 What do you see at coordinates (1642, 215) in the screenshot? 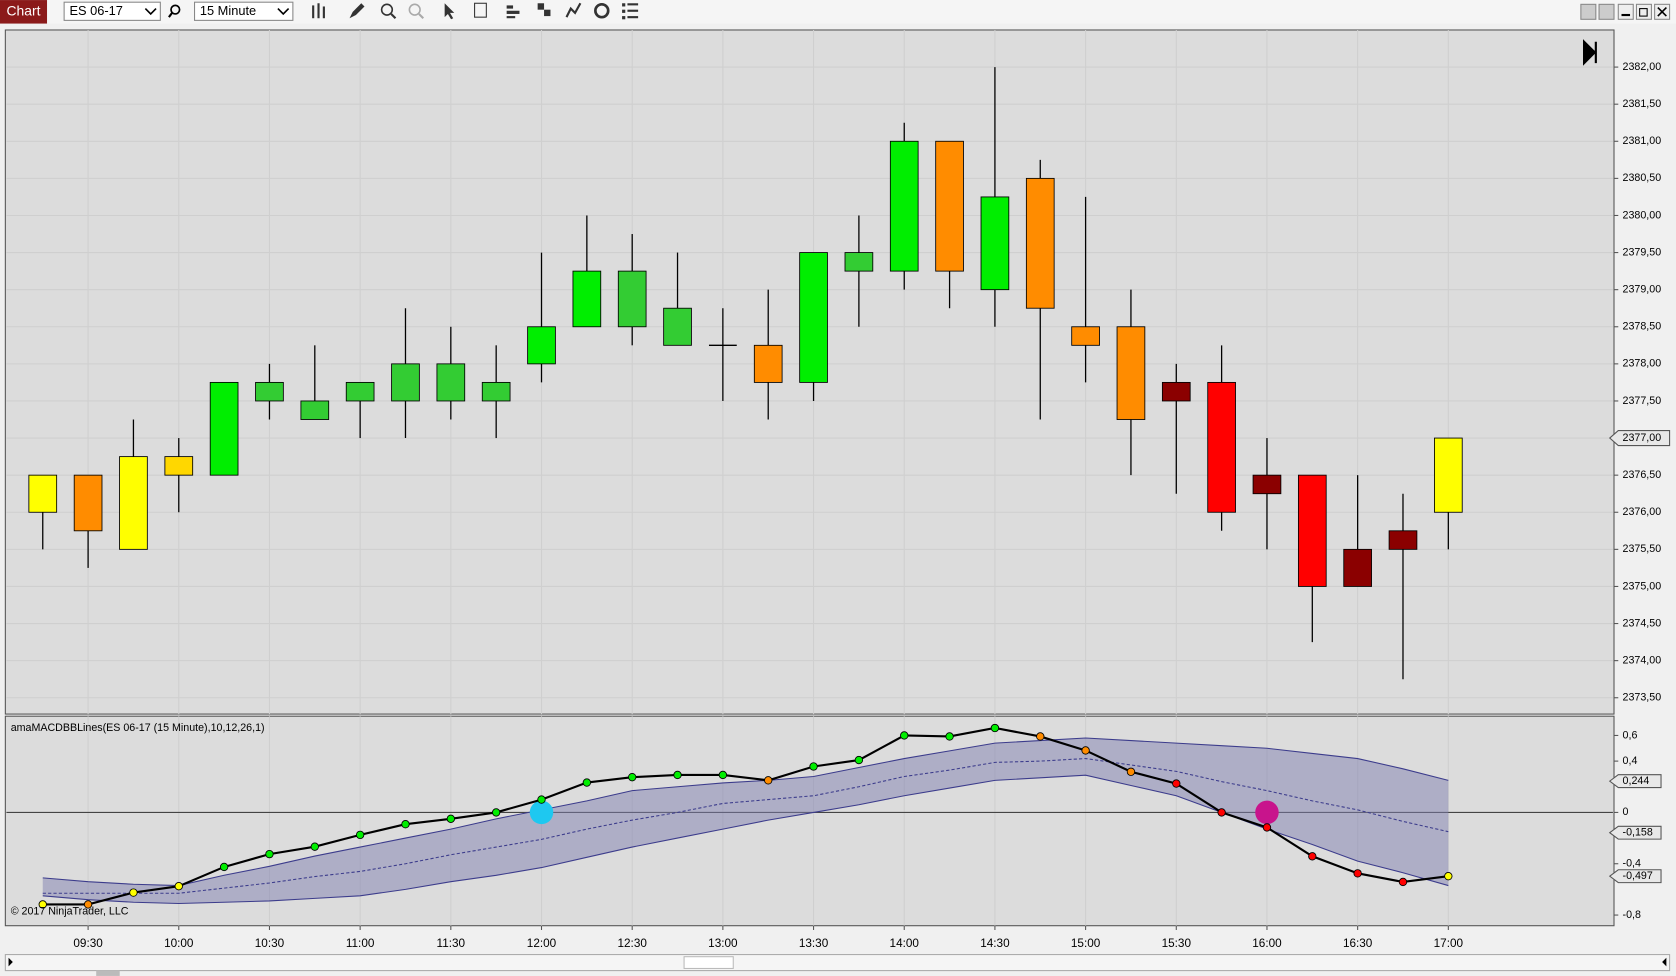
I see `y-tick-label: 2380,00` at bounding box center [1642, 215].